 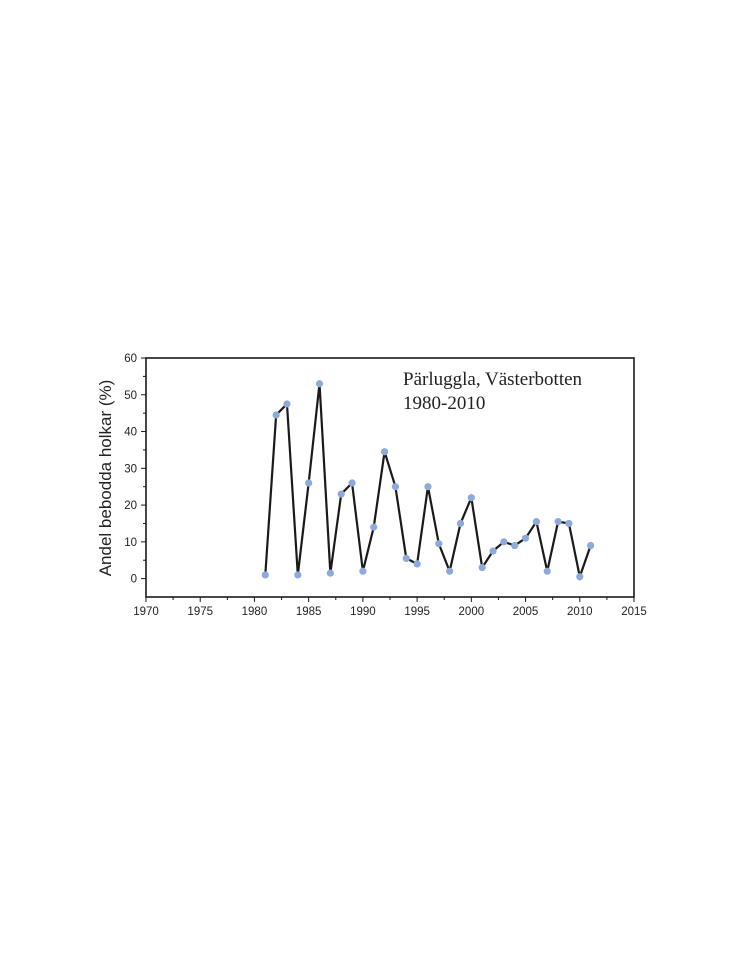 I want to click on chart-title: Pärluggla, Västerbotten, so click(x=493, y=379).